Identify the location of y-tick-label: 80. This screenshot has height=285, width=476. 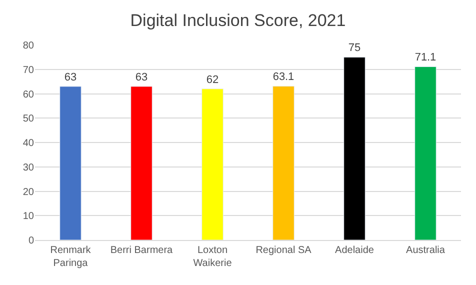
(28, 46).